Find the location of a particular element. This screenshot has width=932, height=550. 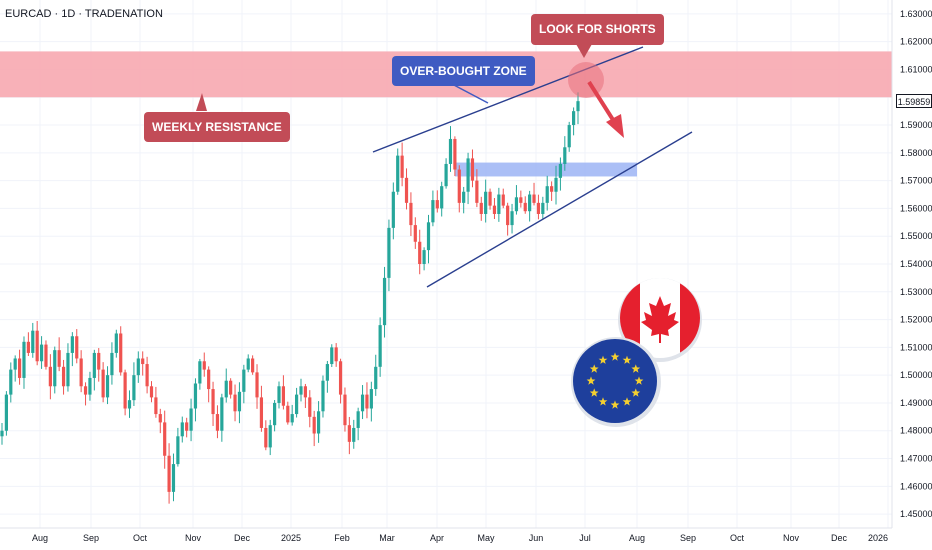

price-tick-label: 1.56000 is located at coordinates (916, 208).